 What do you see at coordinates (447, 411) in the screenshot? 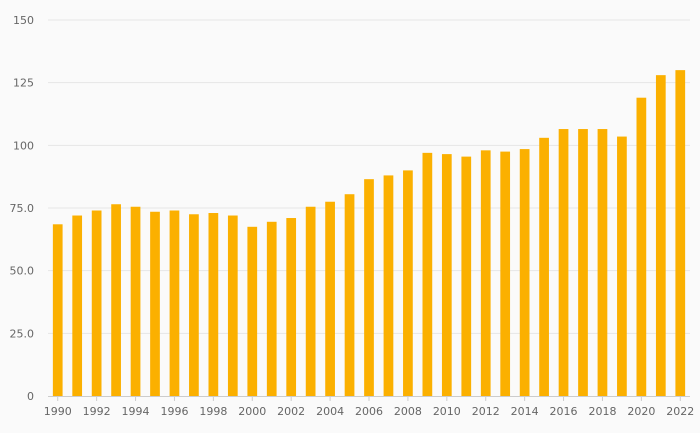
I see `x-tick-label: 2010` at bounding box center [447, 411].